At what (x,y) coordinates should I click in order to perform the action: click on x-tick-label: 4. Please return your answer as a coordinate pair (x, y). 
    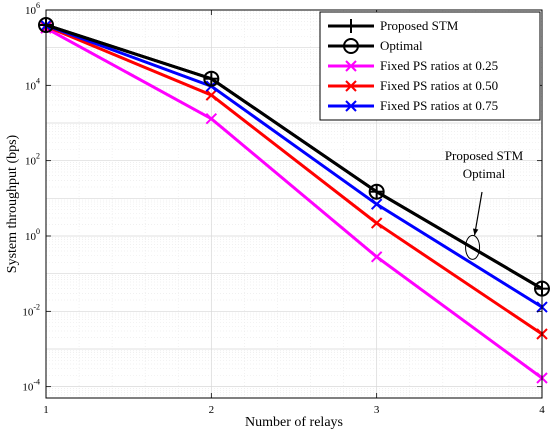
    Looking at the image, I should click on (542, 410).